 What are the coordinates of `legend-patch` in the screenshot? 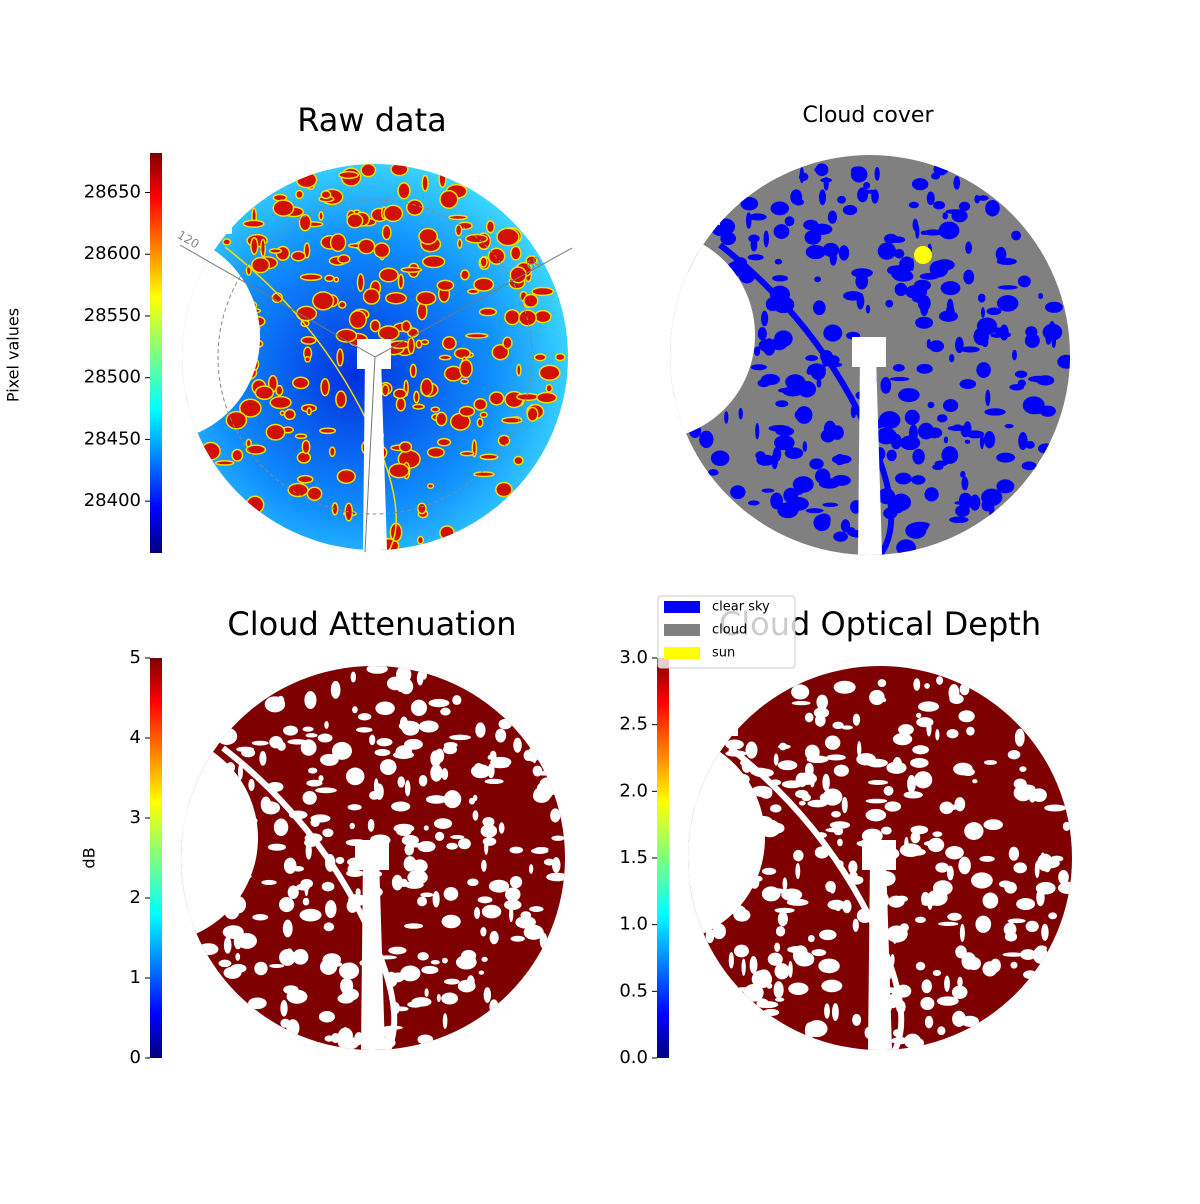 It's located at (682, 630).